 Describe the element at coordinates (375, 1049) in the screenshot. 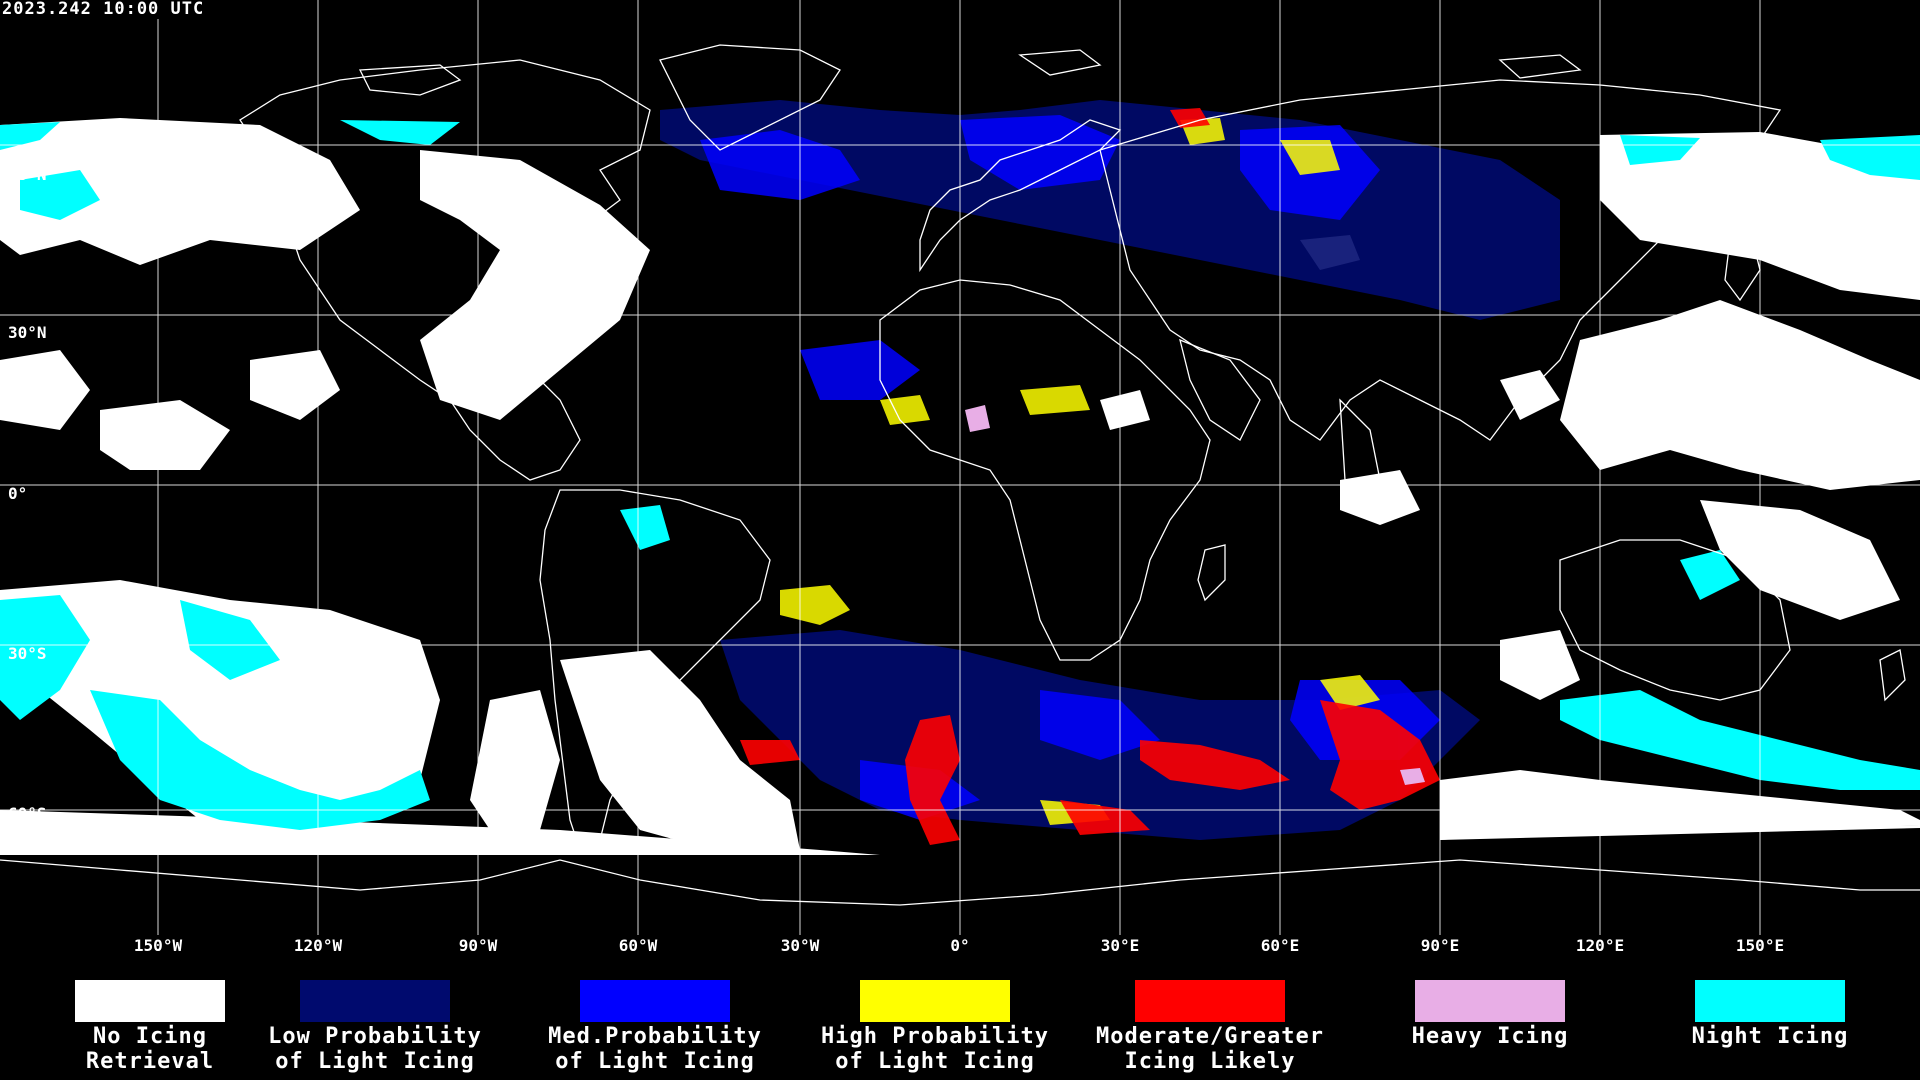

I see `legend-label: Low Probability of Light Icing` at that location.